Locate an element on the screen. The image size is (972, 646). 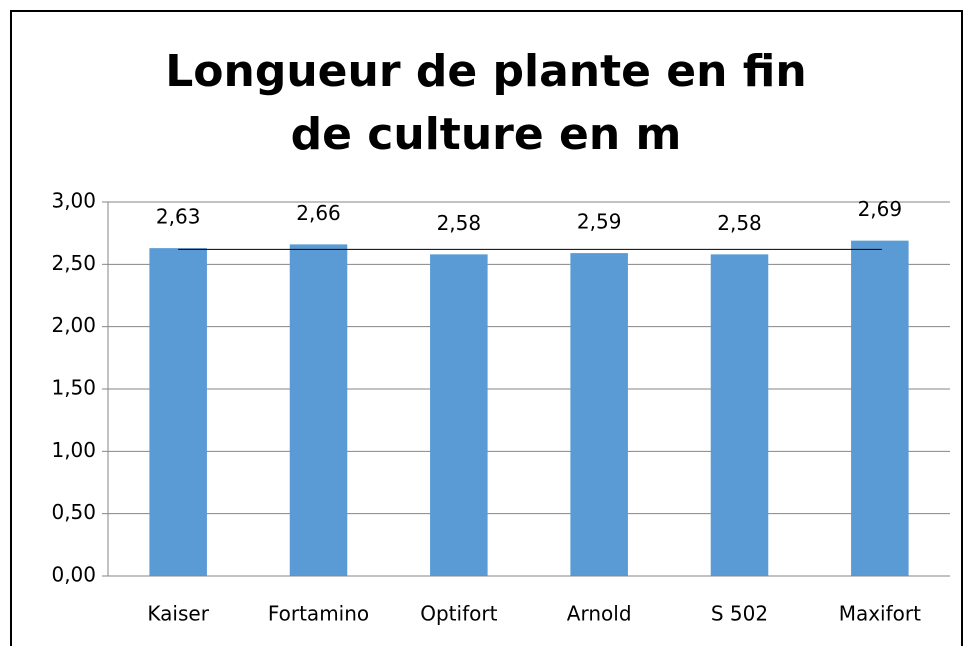
x-tick-label: Arnold is located at coordinates (599, 614).